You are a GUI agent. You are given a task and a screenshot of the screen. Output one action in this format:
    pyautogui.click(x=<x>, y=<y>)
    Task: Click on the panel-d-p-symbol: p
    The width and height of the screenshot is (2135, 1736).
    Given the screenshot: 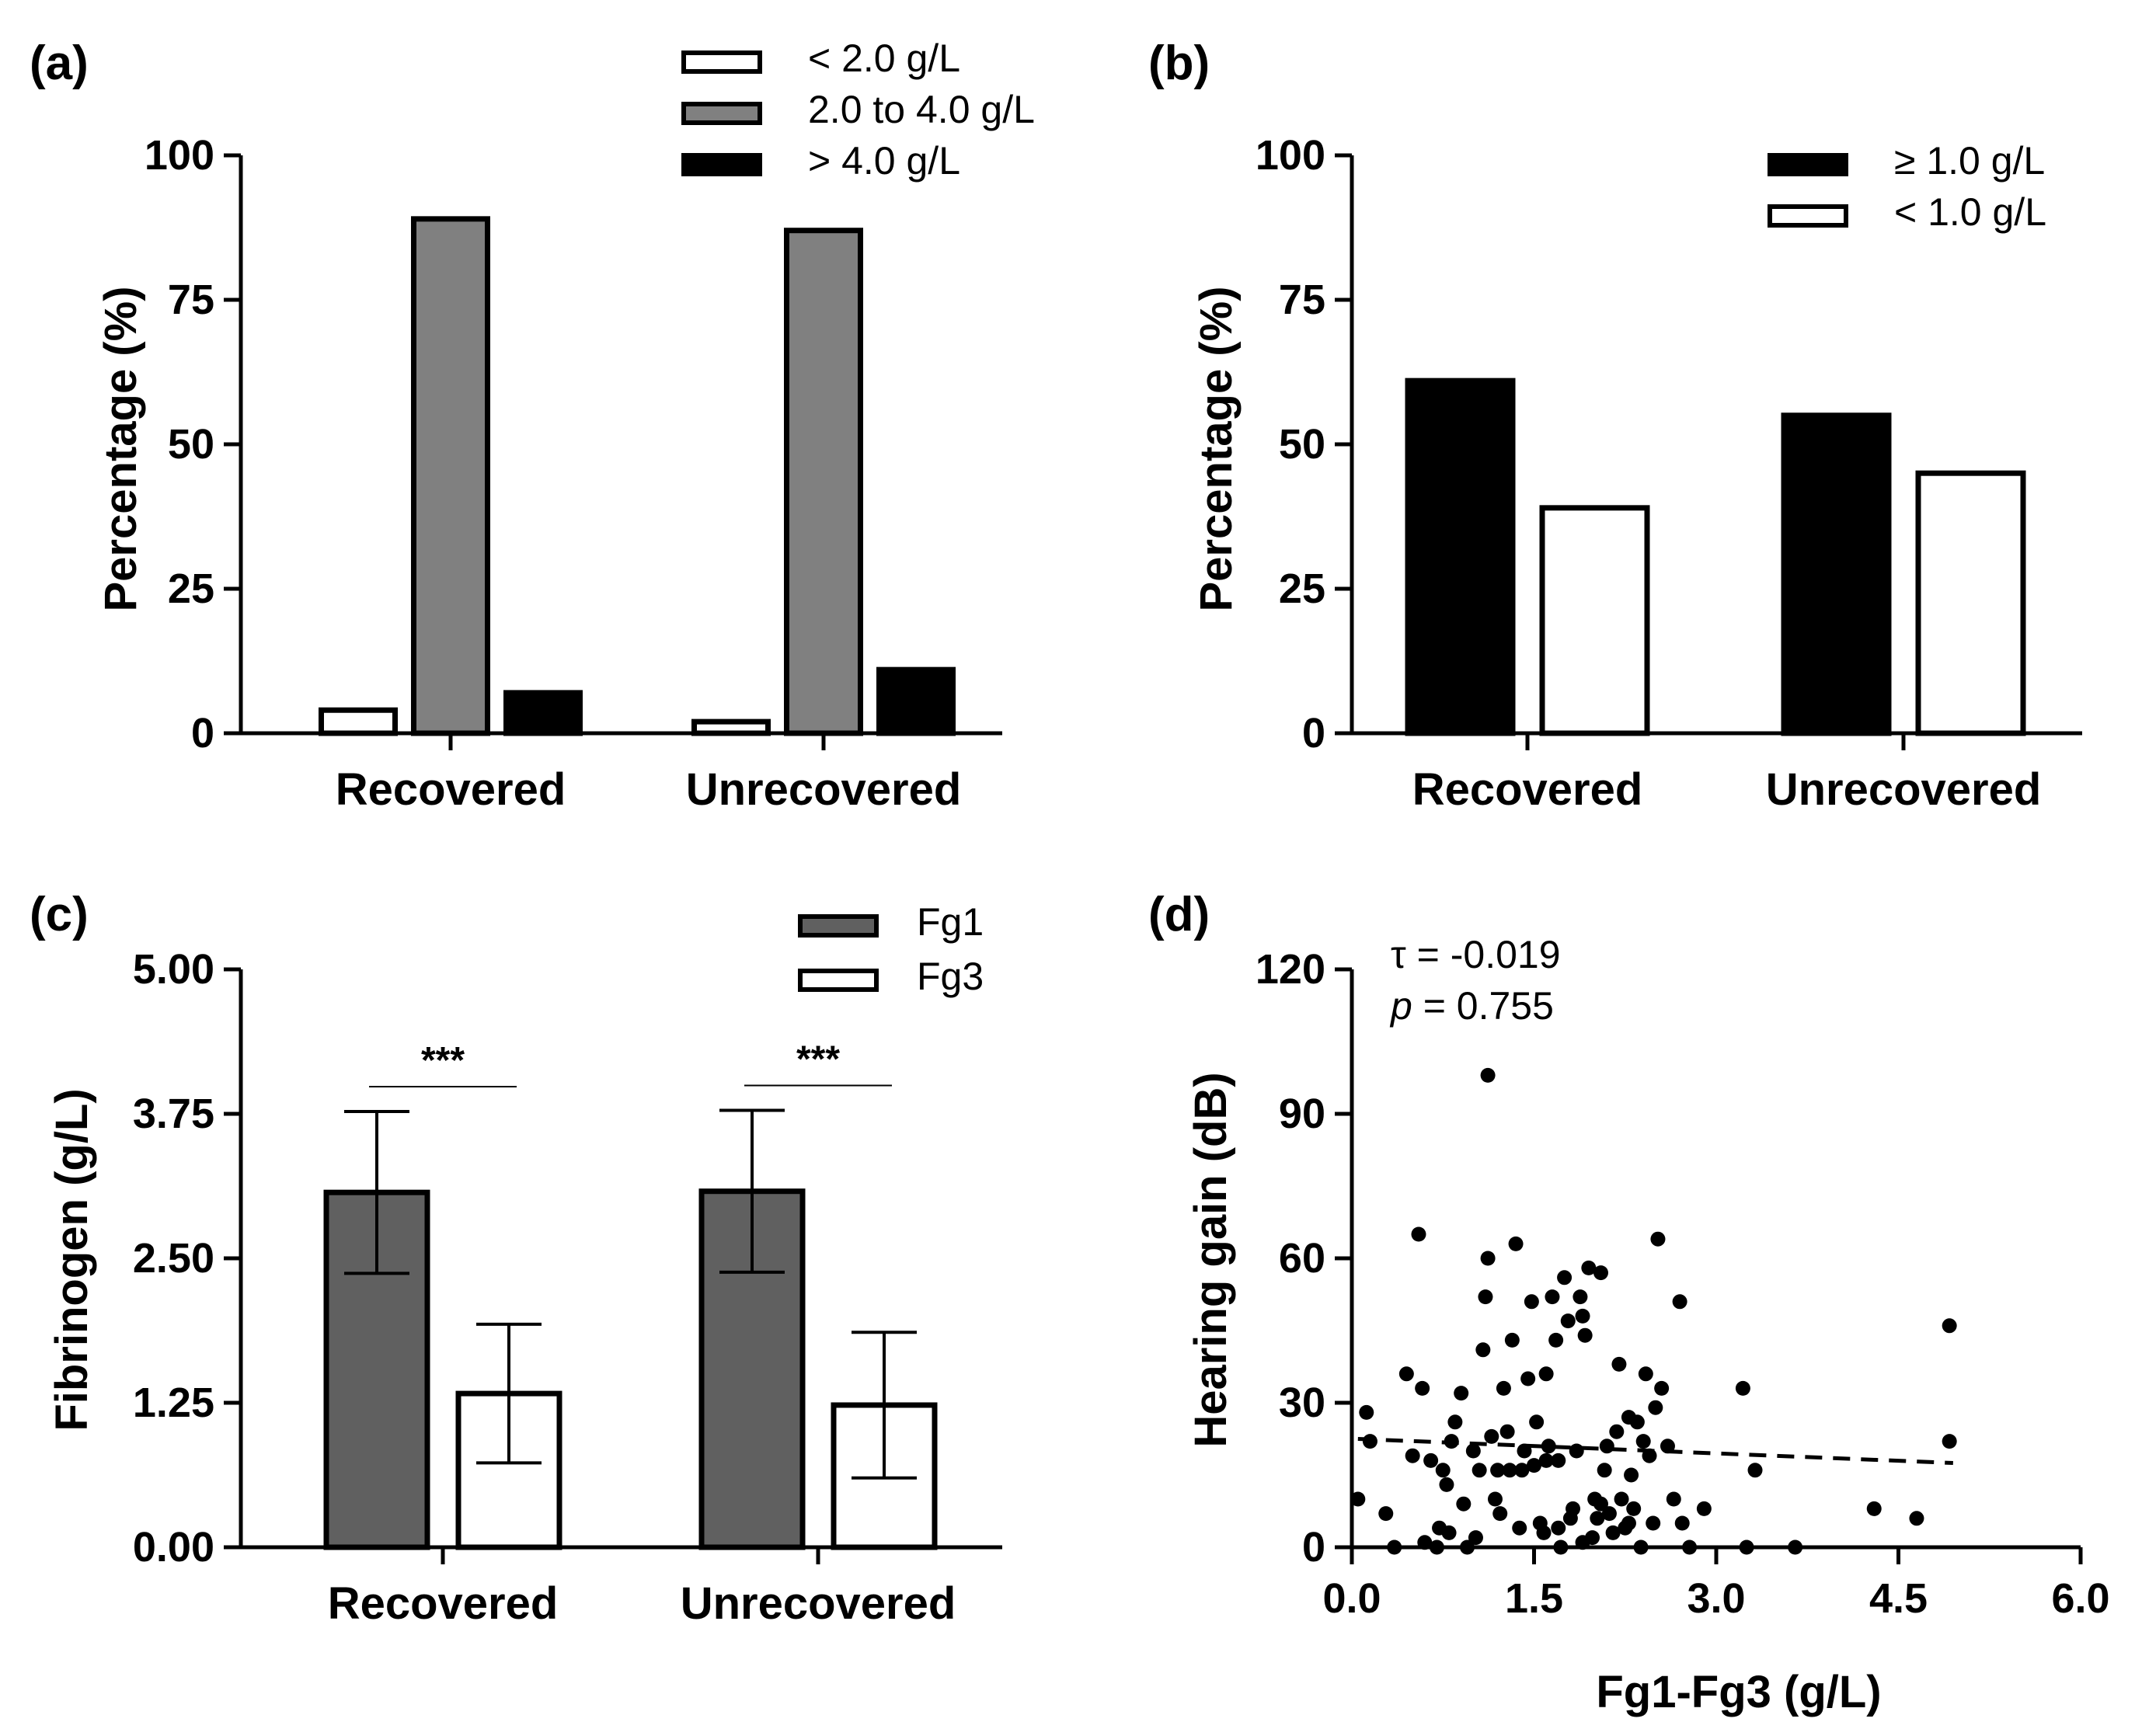 What is the action you would take?
    pyautogui.click(x=1400, y=1006)
    